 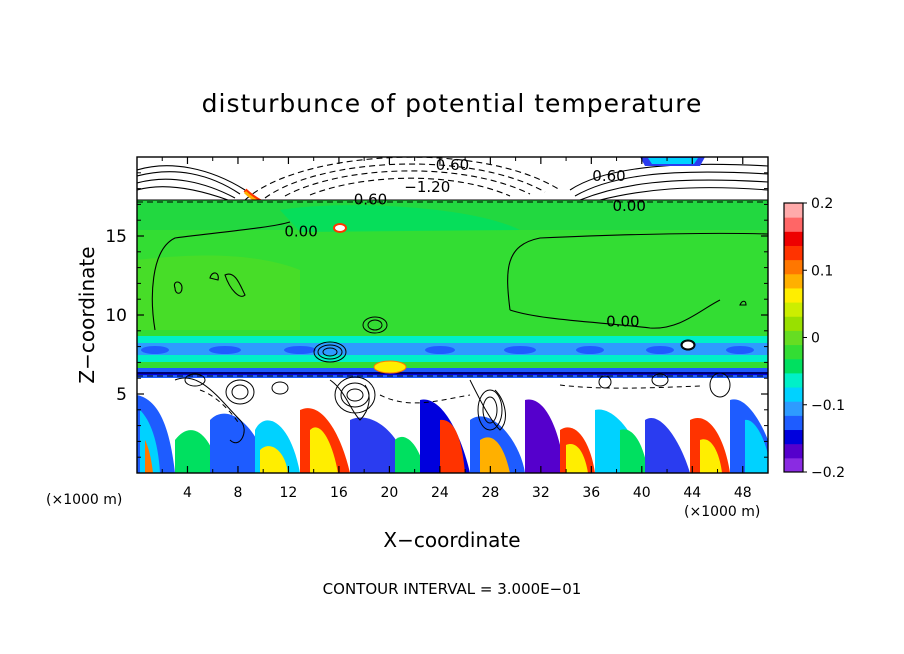 I want to click on blue-ovals, so click(x=447, y=350).